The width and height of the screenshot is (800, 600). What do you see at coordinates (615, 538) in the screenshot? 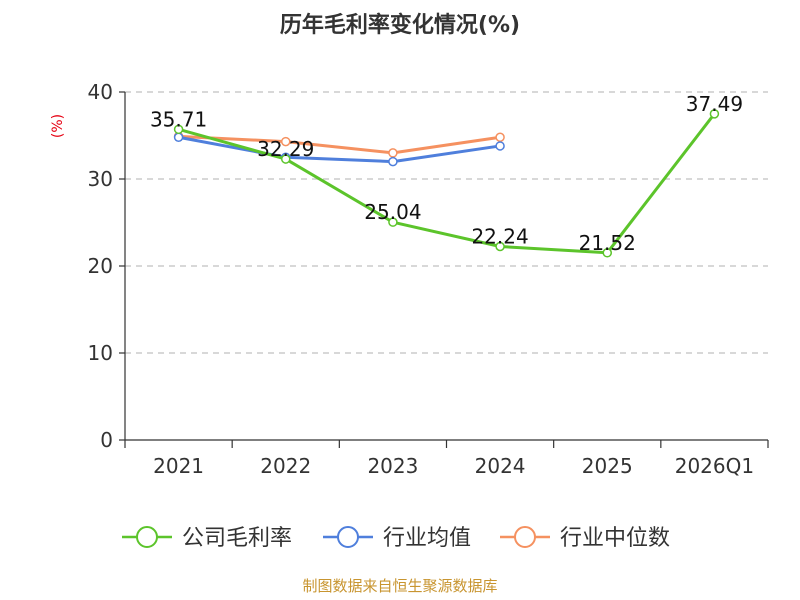
I see `legend-label: 行业中位数` at bounding box center [615, 538].